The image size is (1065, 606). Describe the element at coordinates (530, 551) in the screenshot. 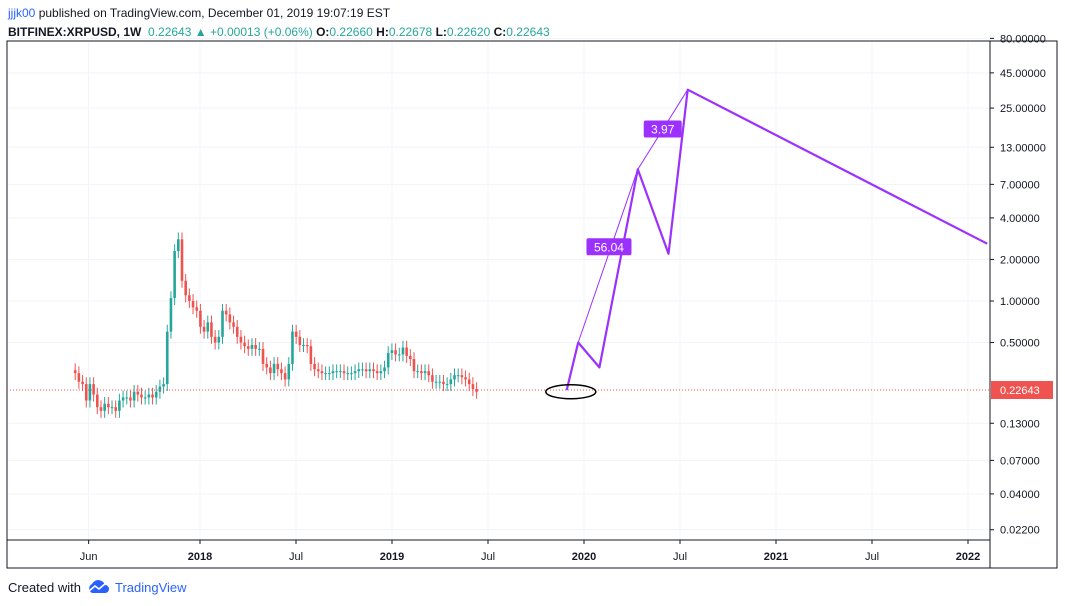

I see `time-axis: Jun 2018 Jul 2019 Jul 2020 Jul 2021 Jul 2022` at that location.